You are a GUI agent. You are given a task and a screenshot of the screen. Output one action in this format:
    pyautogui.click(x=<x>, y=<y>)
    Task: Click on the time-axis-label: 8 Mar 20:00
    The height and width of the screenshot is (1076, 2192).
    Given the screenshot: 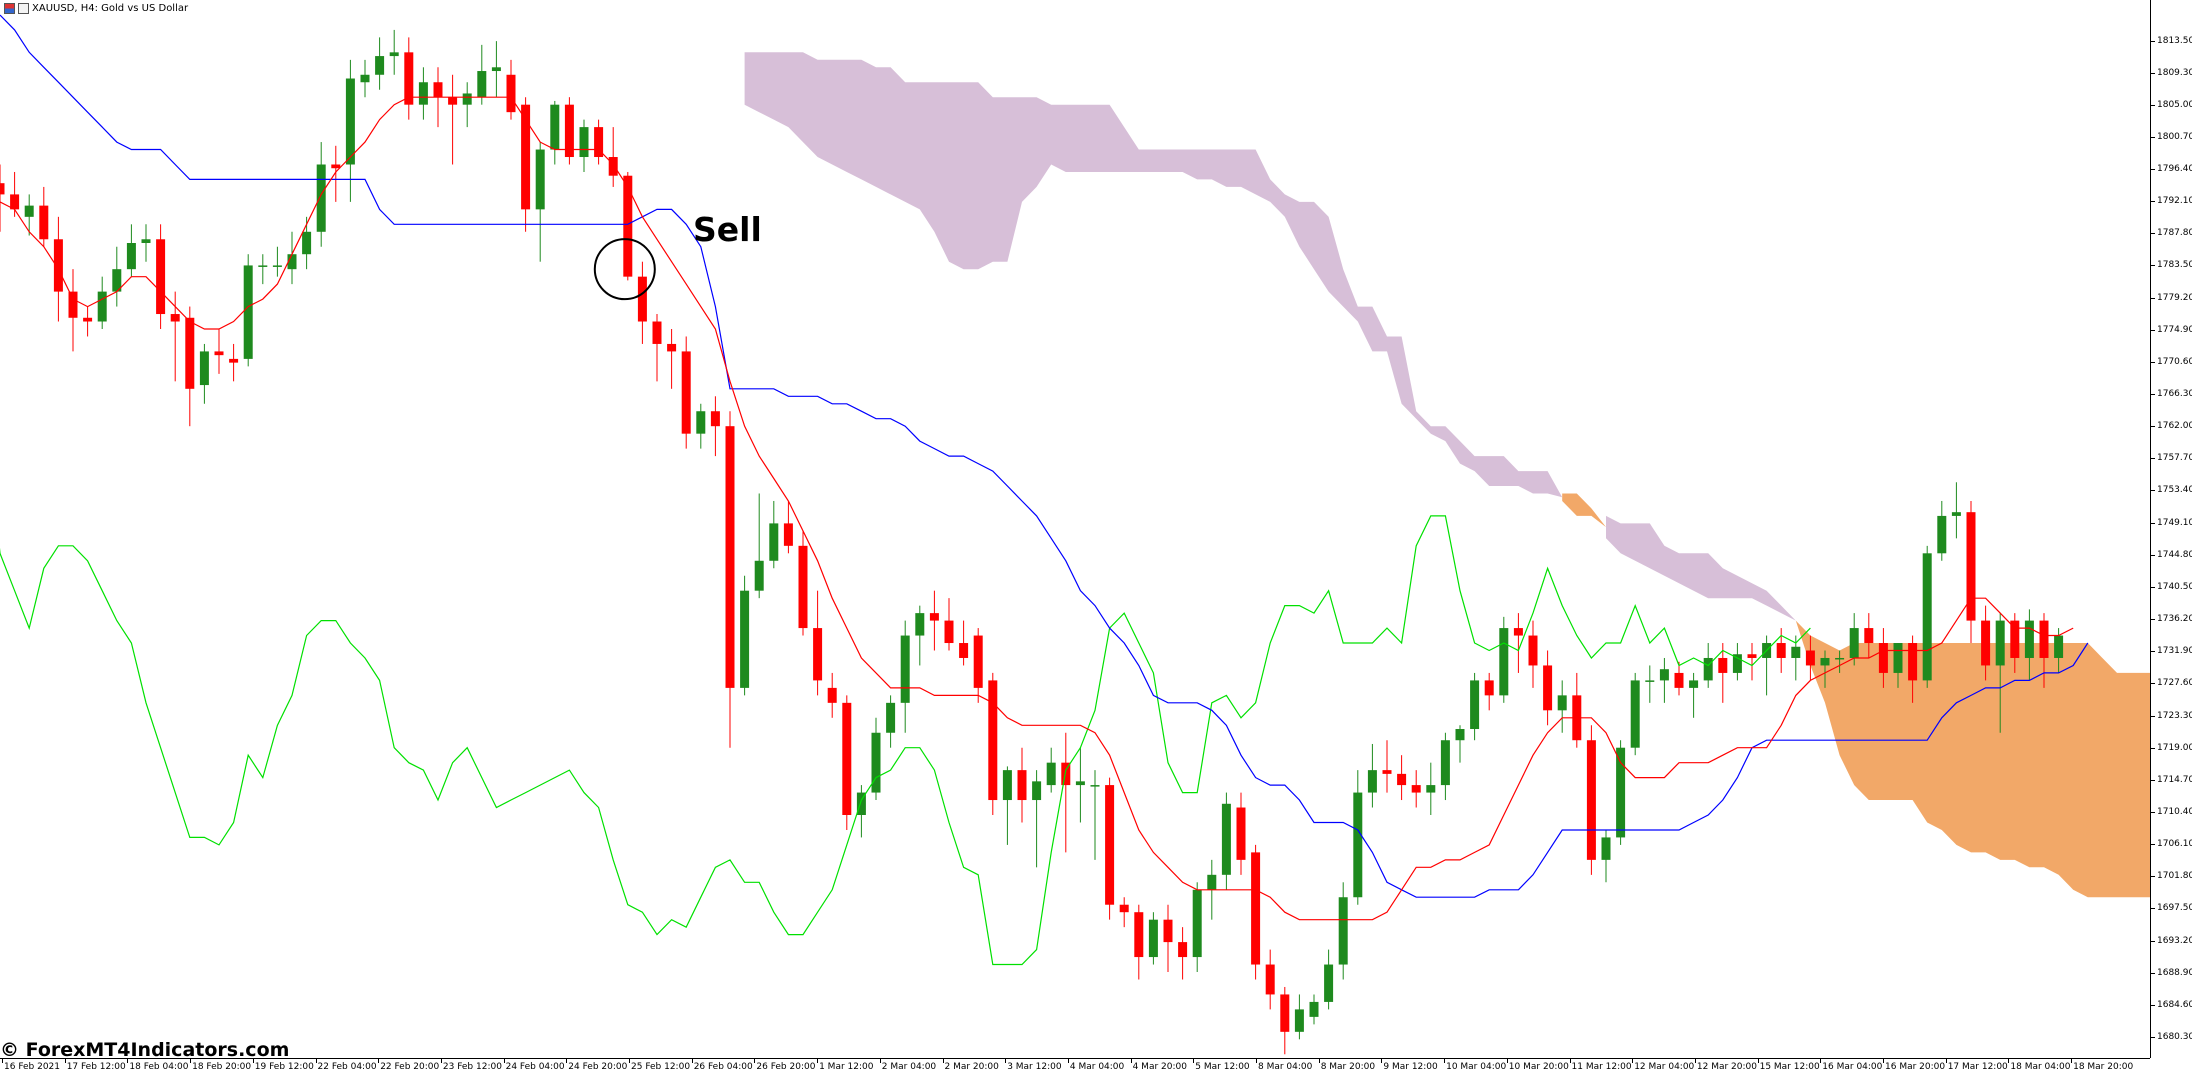 What is the action you would take?
    pyautogui.click(x=1348, y=1067)
    